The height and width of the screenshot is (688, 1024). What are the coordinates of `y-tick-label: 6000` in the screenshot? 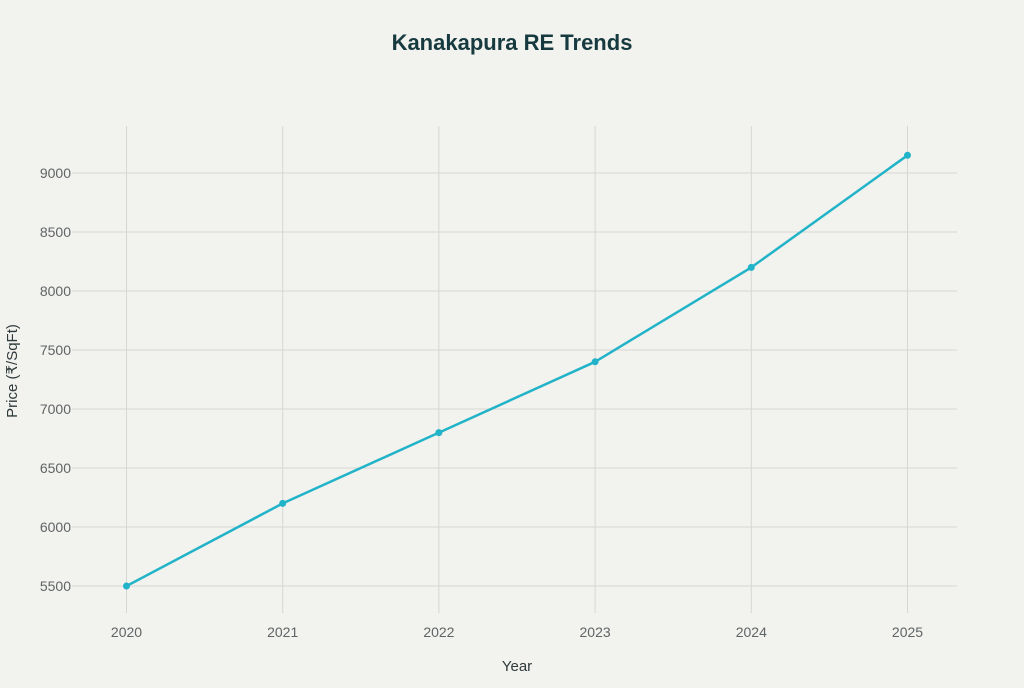 It's located at (55, 527).